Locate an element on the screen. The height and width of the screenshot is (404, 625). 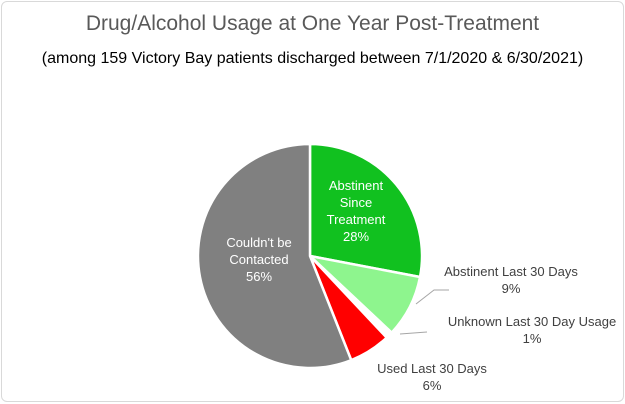
slice-label-line: Abstinent Last 30 Days is located at coordinates (511, 271).